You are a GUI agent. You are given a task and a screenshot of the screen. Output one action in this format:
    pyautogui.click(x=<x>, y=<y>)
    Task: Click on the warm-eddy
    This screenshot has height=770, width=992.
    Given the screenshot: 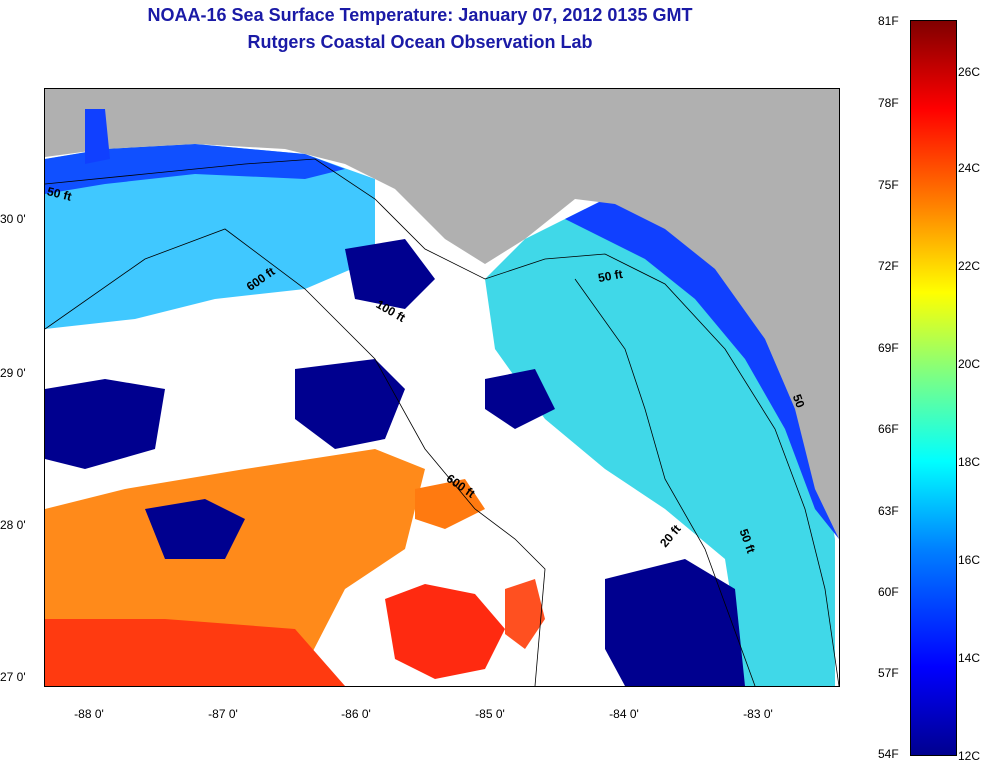 What is the action you would take?
    pyautogui.click(x=445, y=631)
    